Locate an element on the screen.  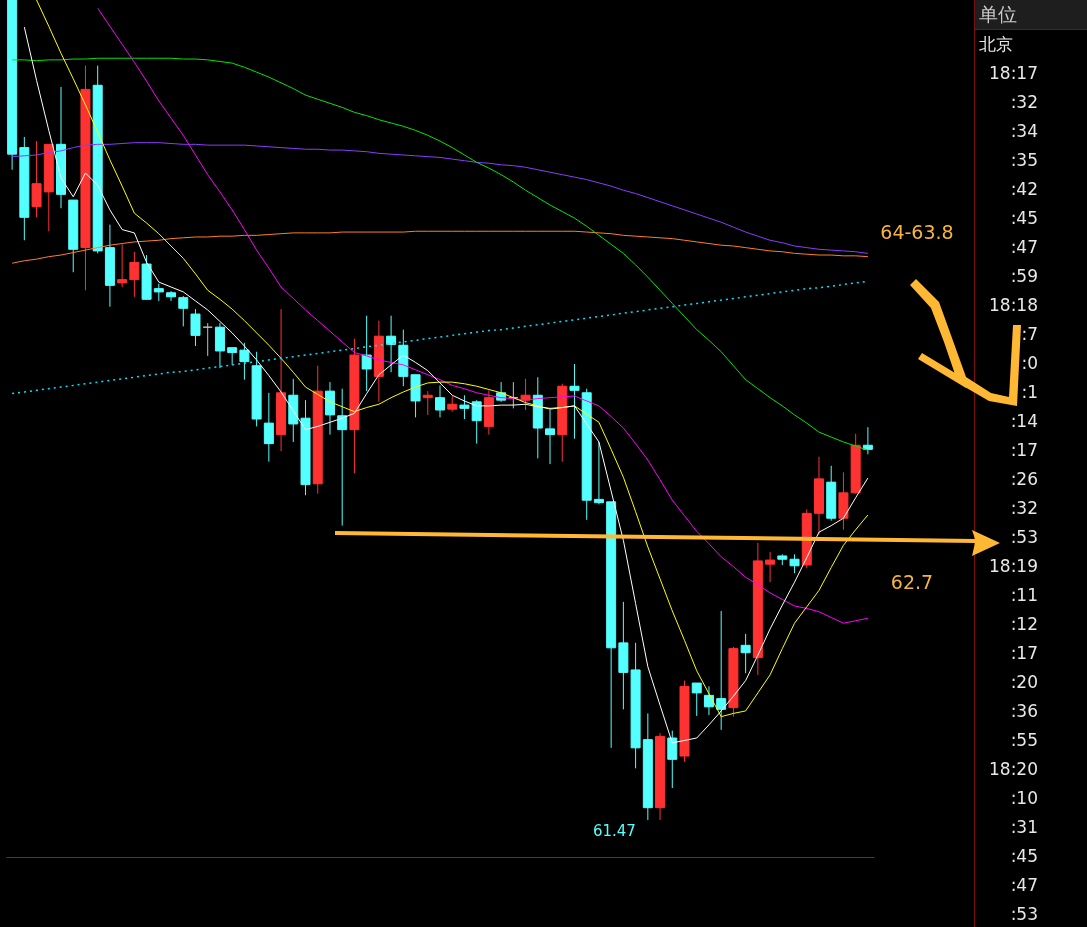
text: 18:20 is located at coordinates (1013, 769).